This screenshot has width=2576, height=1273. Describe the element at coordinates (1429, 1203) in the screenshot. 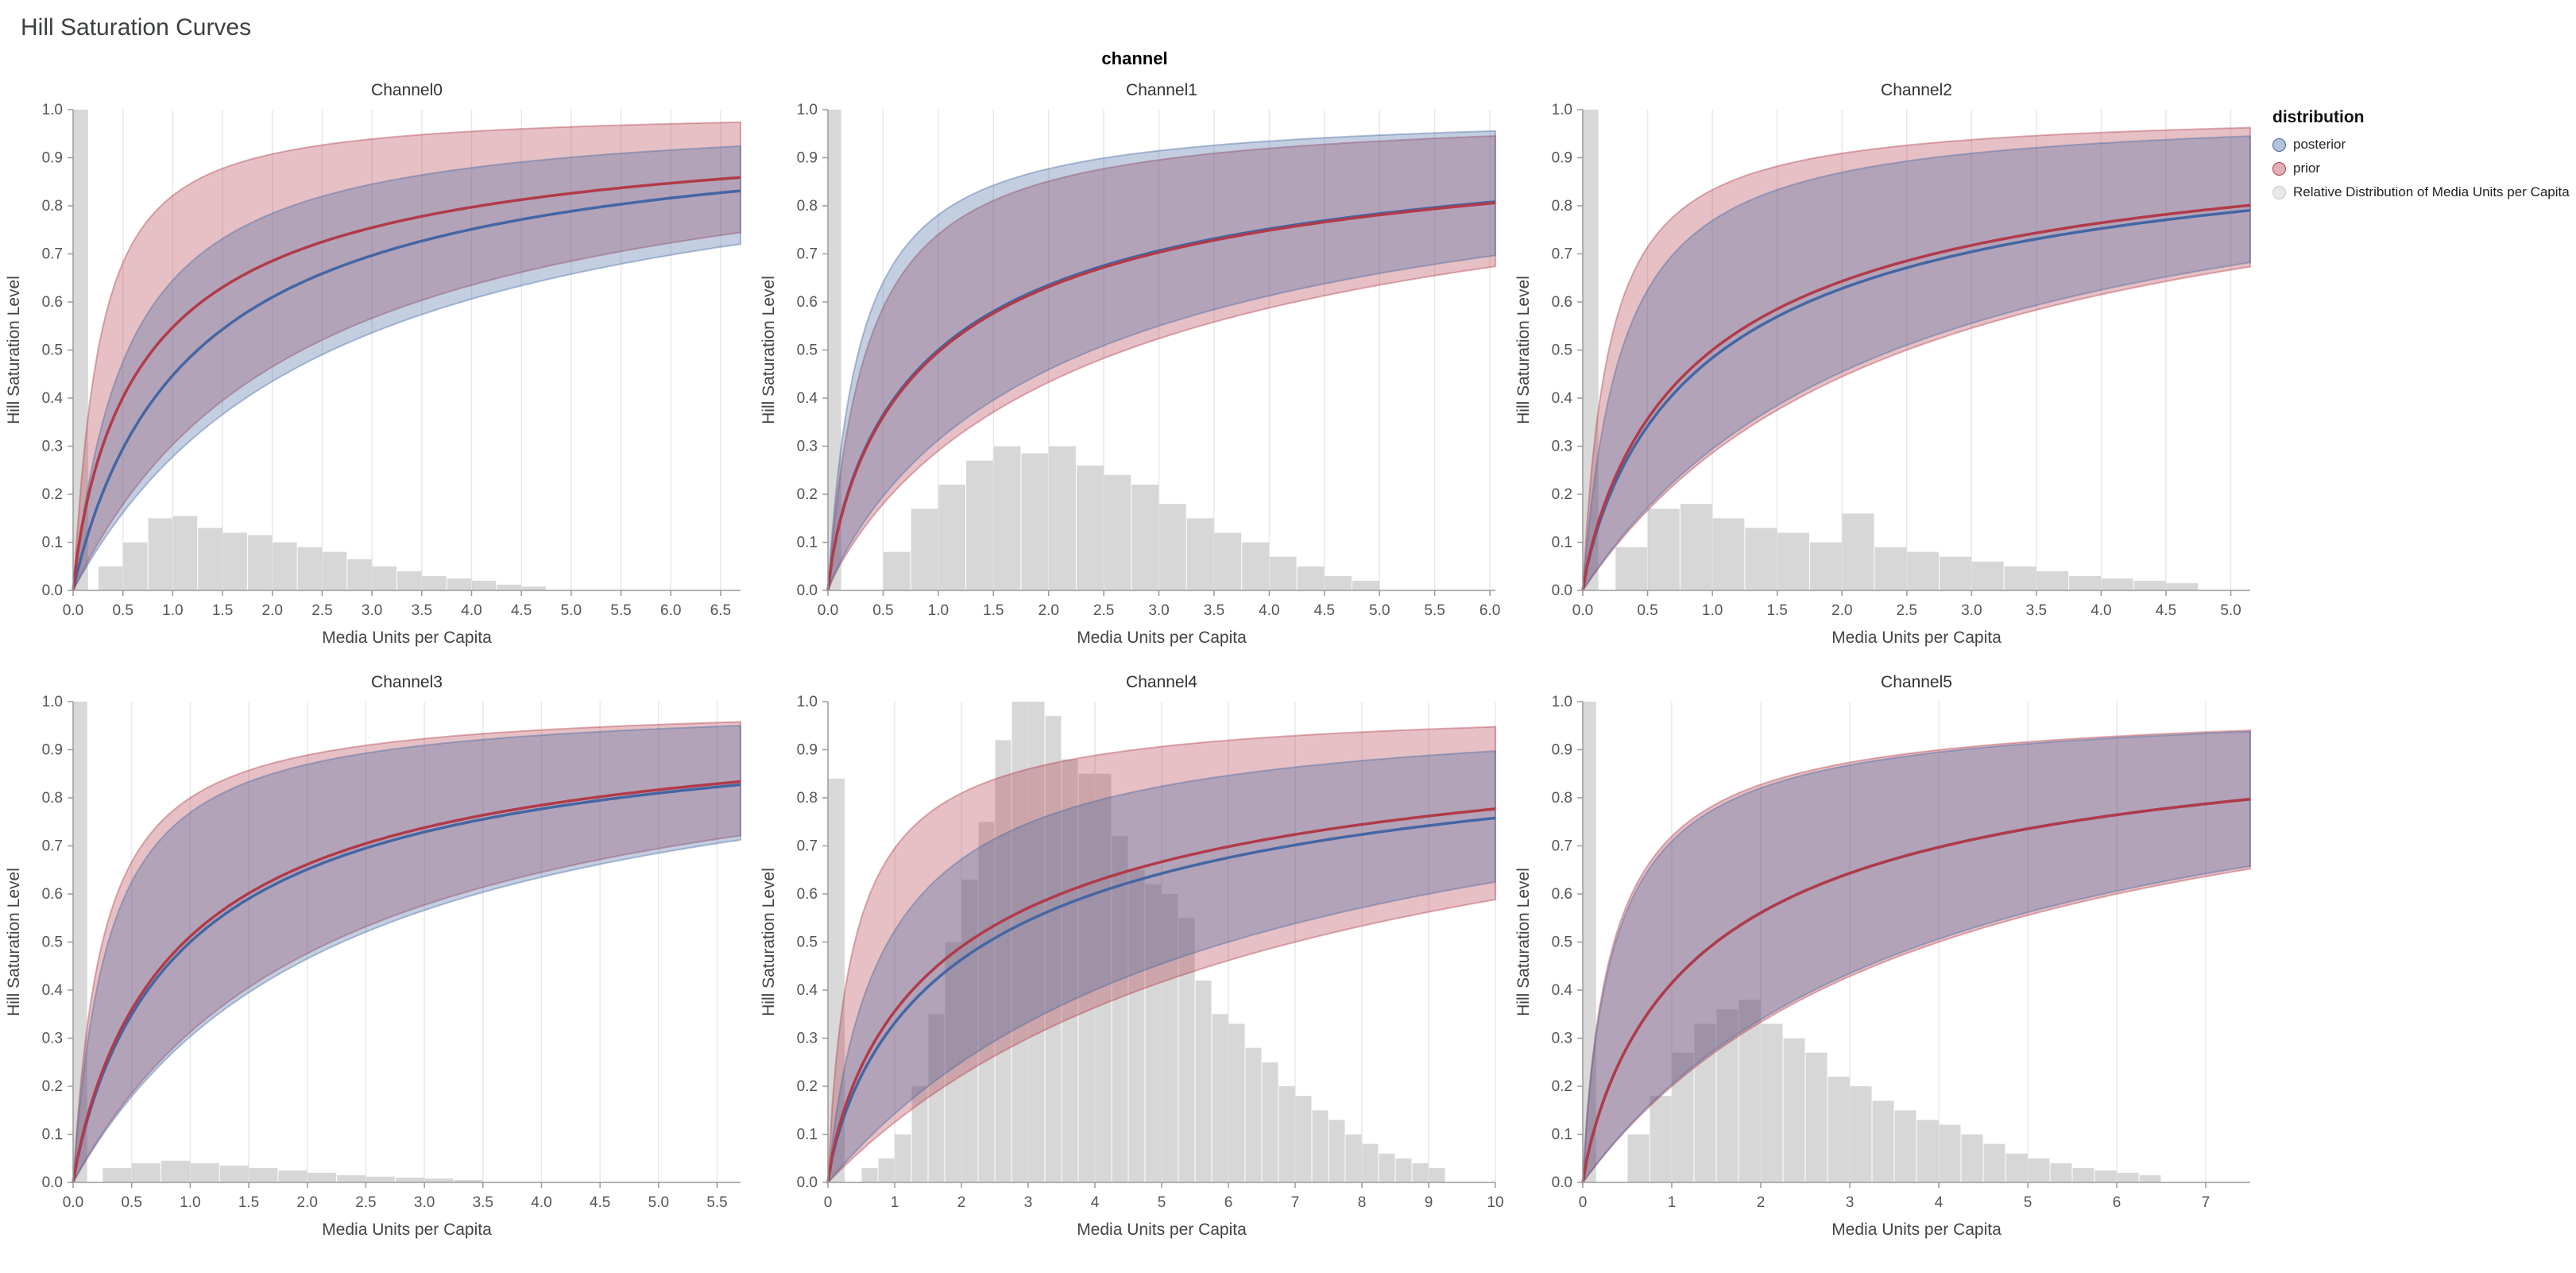

I see `x-tick-label: 9` at that location.